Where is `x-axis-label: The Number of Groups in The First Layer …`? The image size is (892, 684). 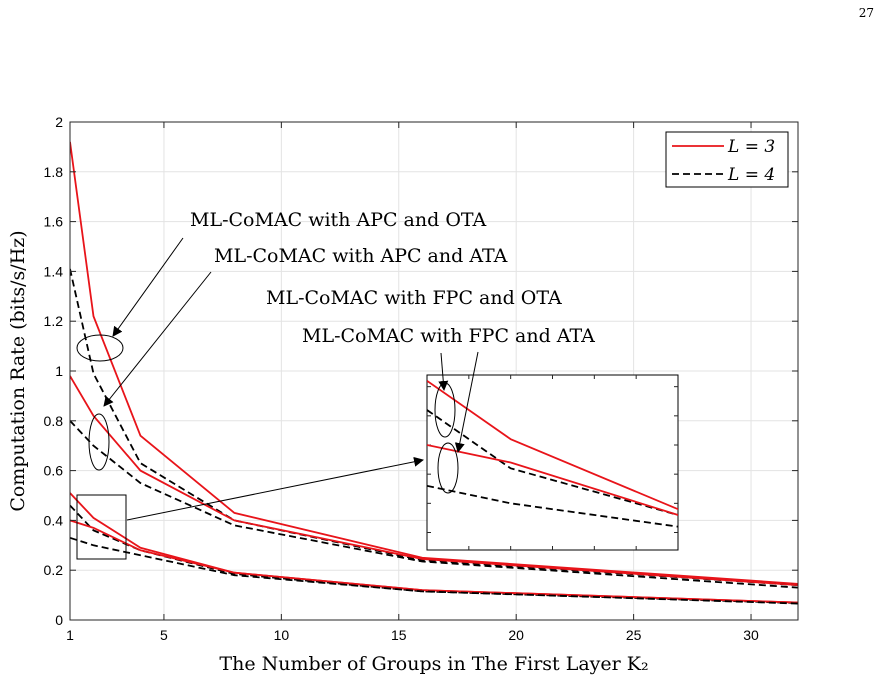 x-axis-label: The Number of Groups in The First Layer … is located at coordinates (433, 664).